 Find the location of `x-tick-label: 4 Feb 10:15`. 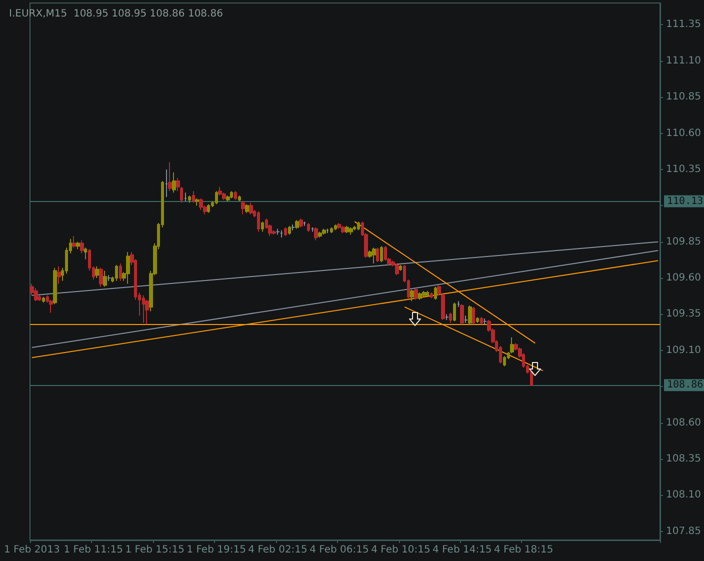

x-tick-label: 4 Feb 10:15 is located at coordinates (400, 550).